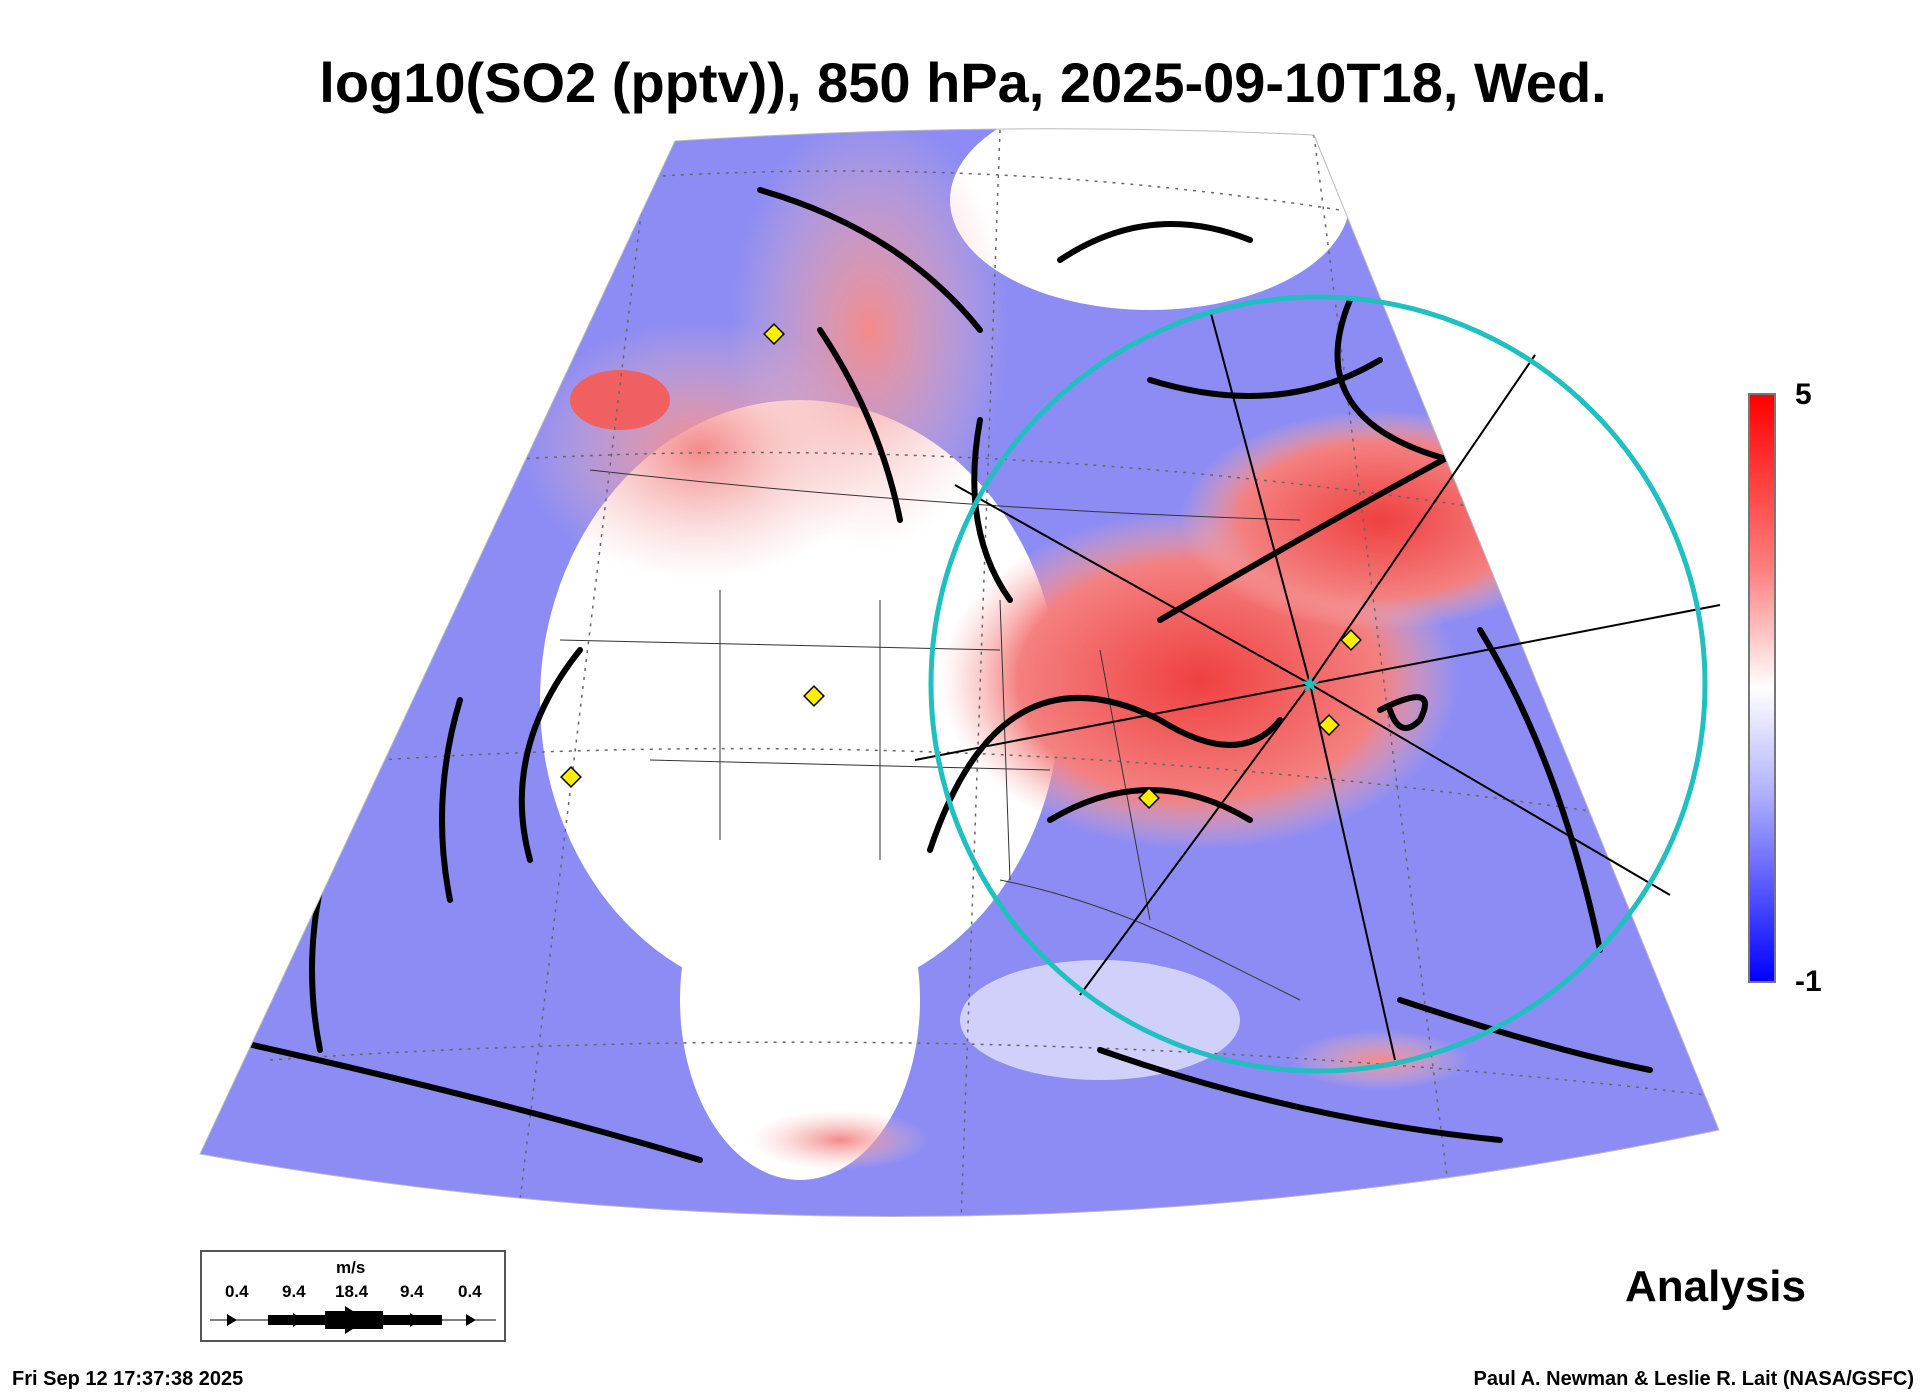 The image size is (1926, 1394). I want to click on wind-legend: m/s 0.4 9.4 18.4 9.4 0.4, so click(353, 1296).